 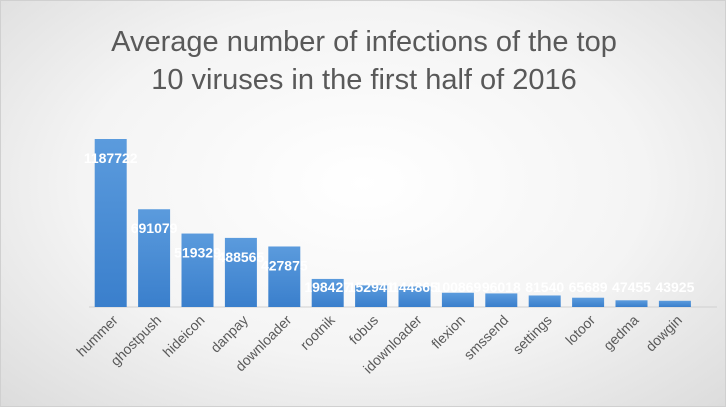 I want to click on bar-flexion, so click(x=457, y=299).